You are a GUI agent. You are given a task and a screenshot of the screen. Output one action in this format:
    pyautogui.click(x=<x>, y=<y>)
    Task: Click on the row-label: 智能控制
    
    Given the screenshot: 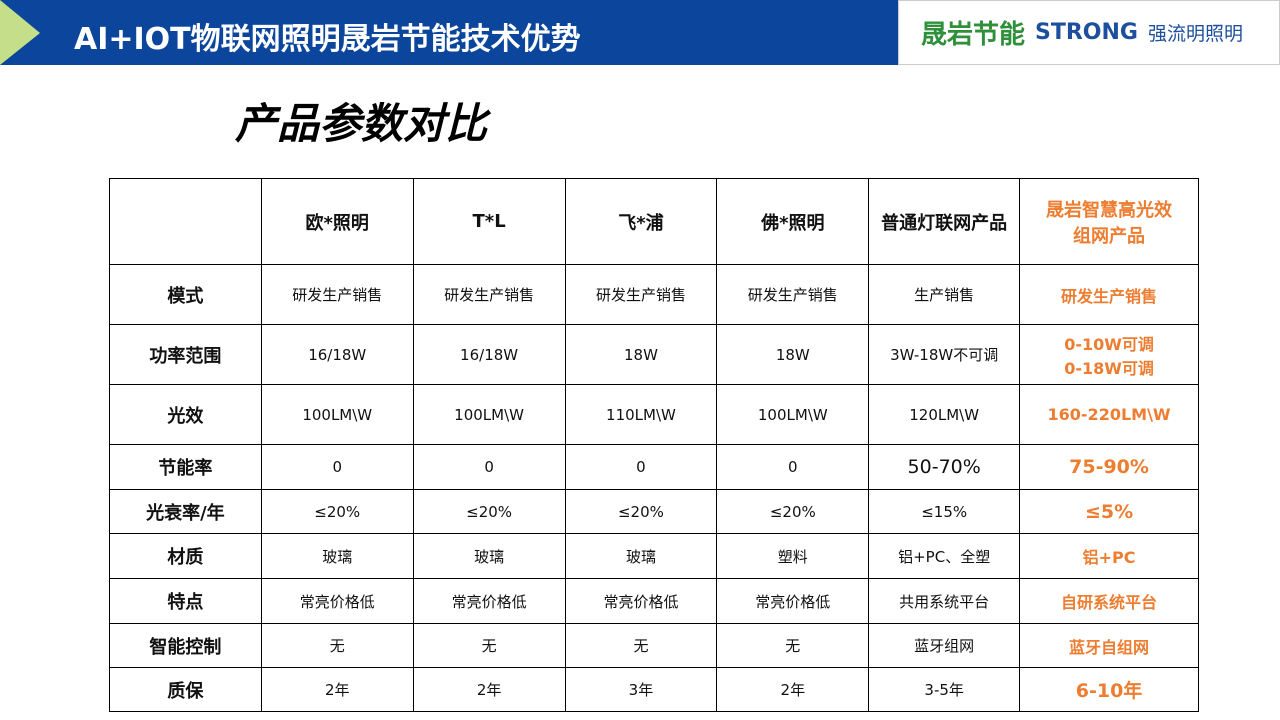 What is the action you would take?
    pyautogui.click(x=185, y=645)
    